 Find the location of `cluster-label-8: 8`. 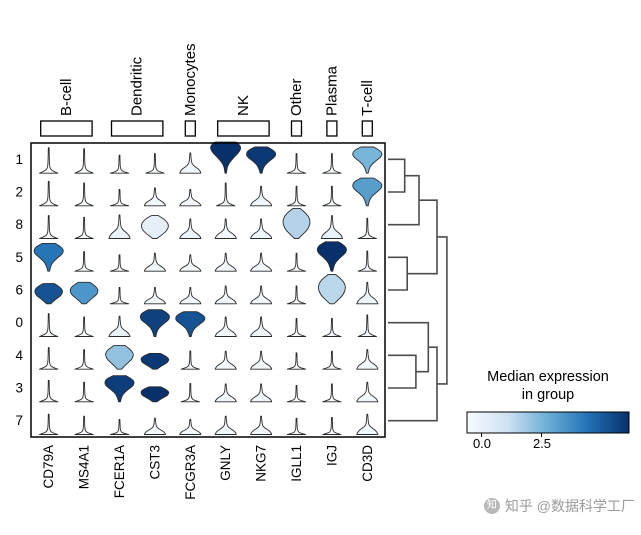

cluster-label-8: 8 is located at coordinates (19, 224).